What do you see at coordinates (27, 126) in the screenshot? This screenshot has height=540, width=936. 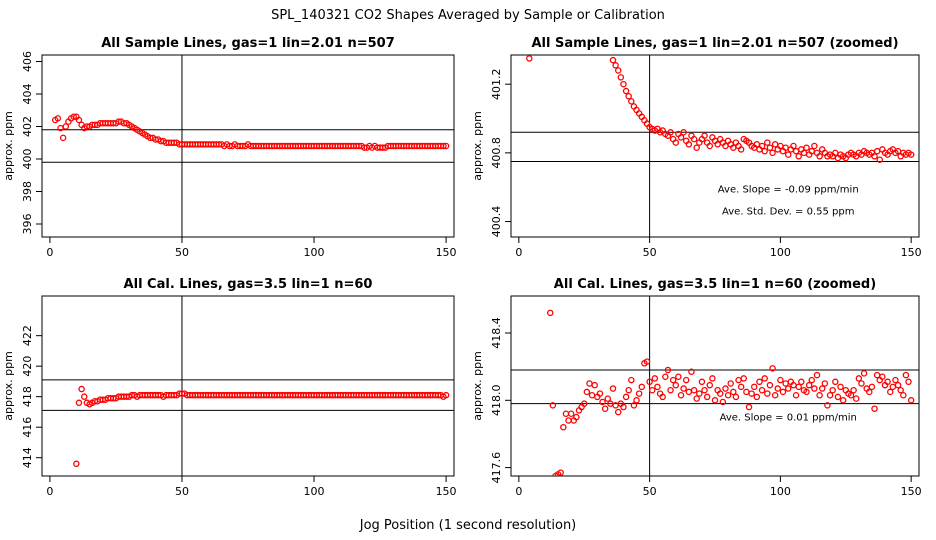 I see `y-tick-label: 402` at bounding box center [27, 126].